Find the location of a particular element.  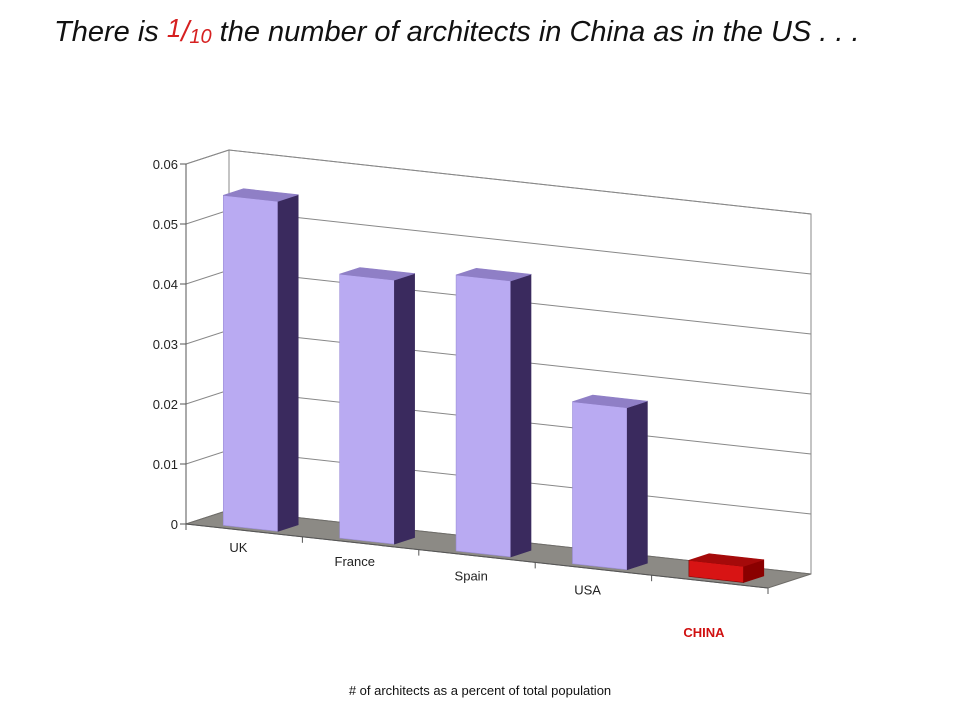

y-tick-label: 0.06 is located at coordinates (165, 164).